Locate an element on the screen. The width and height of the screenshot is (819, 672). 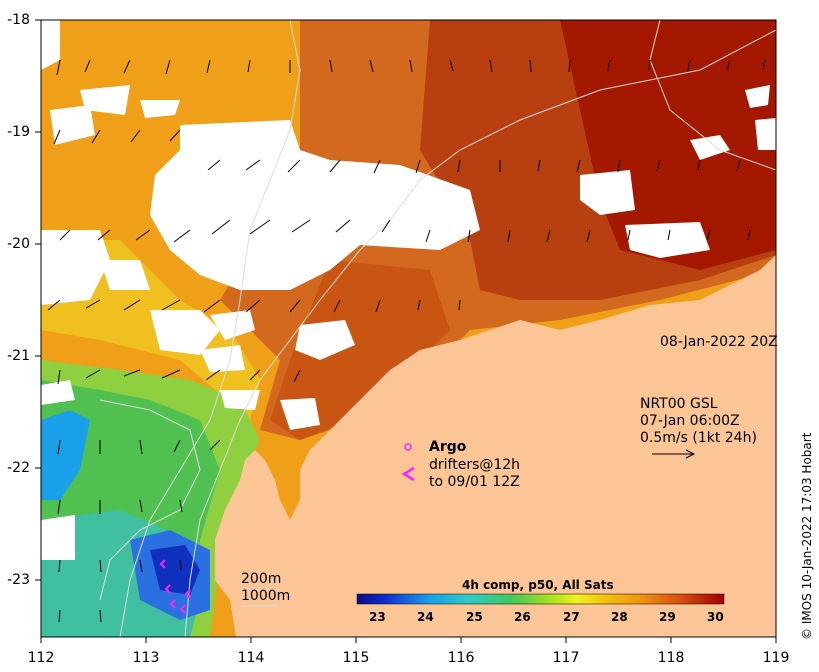
drifter-marker-icon is located at coordinates (408, 474).